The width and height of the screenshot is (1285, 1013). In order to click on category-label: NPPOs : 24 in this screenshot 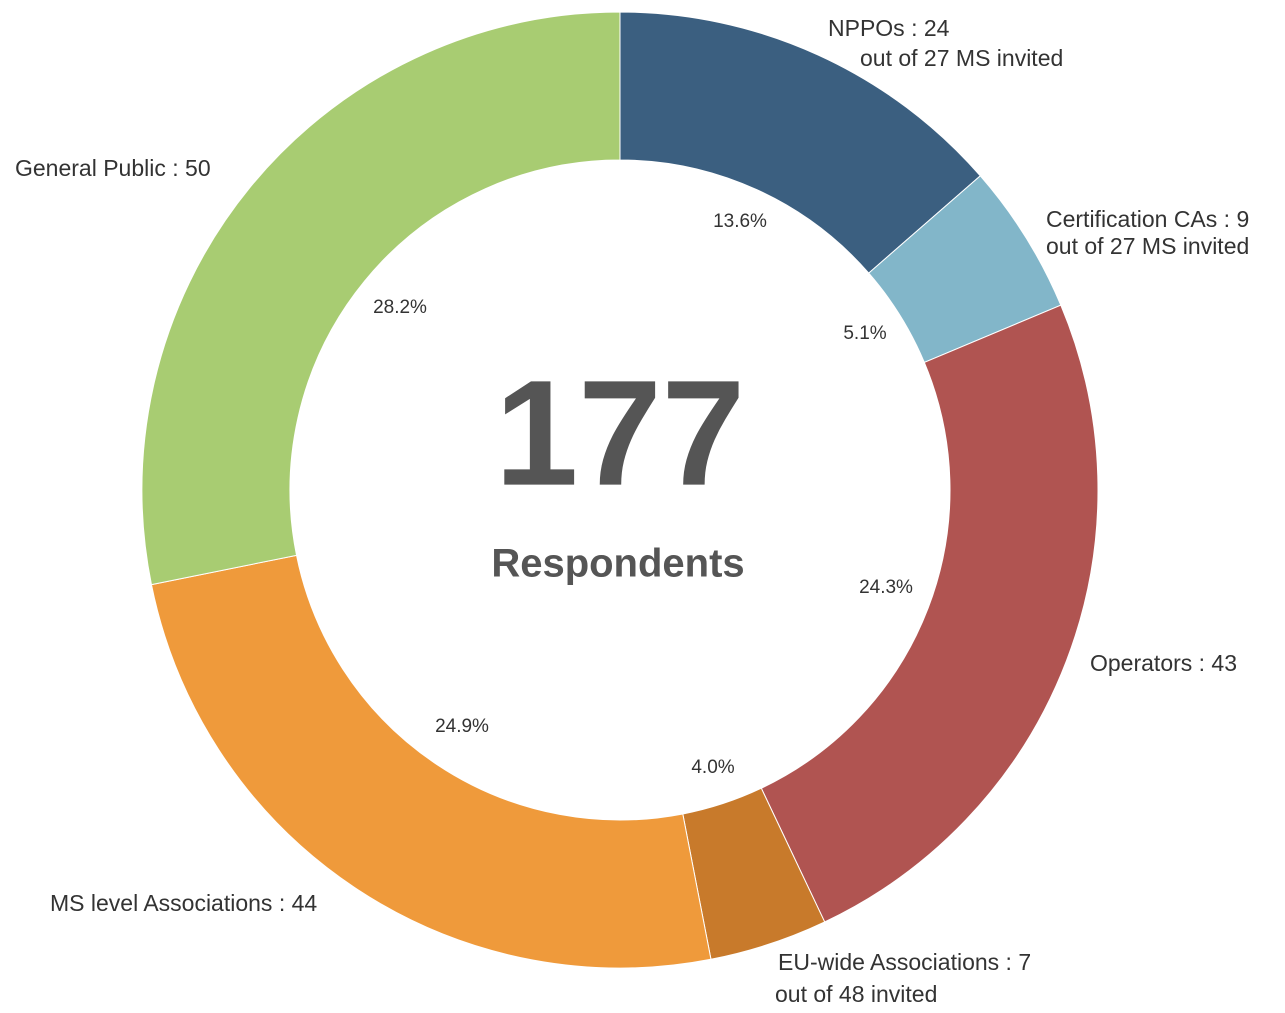, I will do `click(889, 28)`.